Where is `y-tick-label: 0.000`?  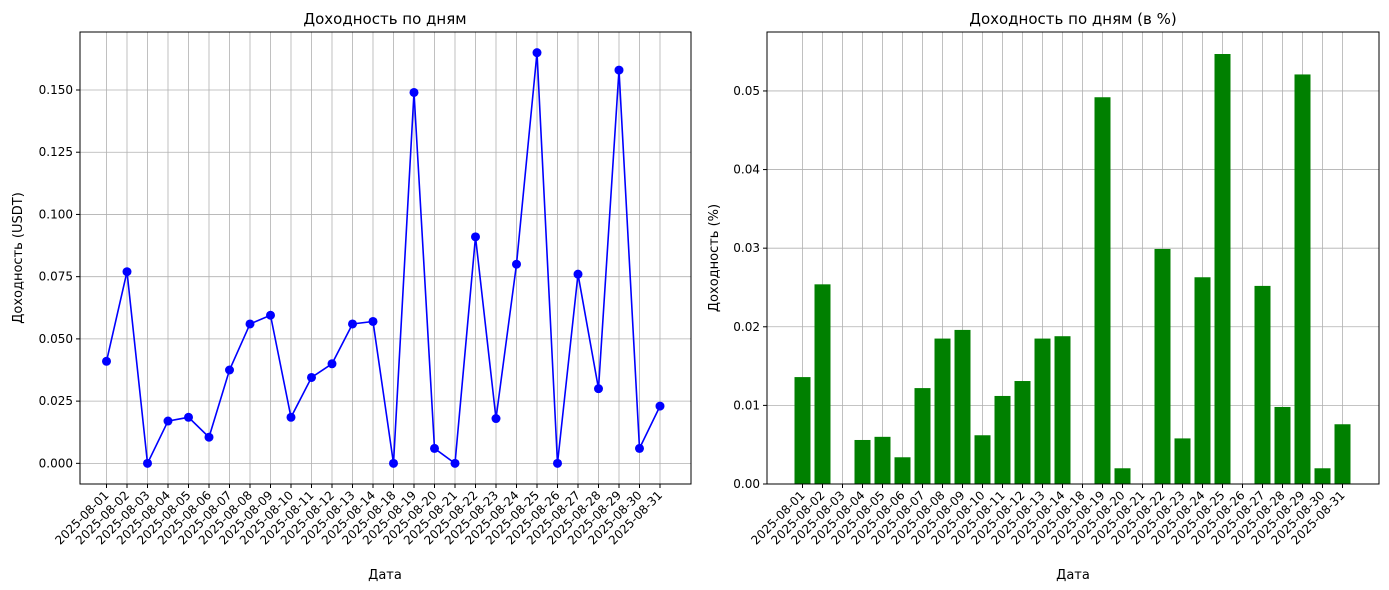
y-tick-label: 0.000 is located at coordinates (56, 463).